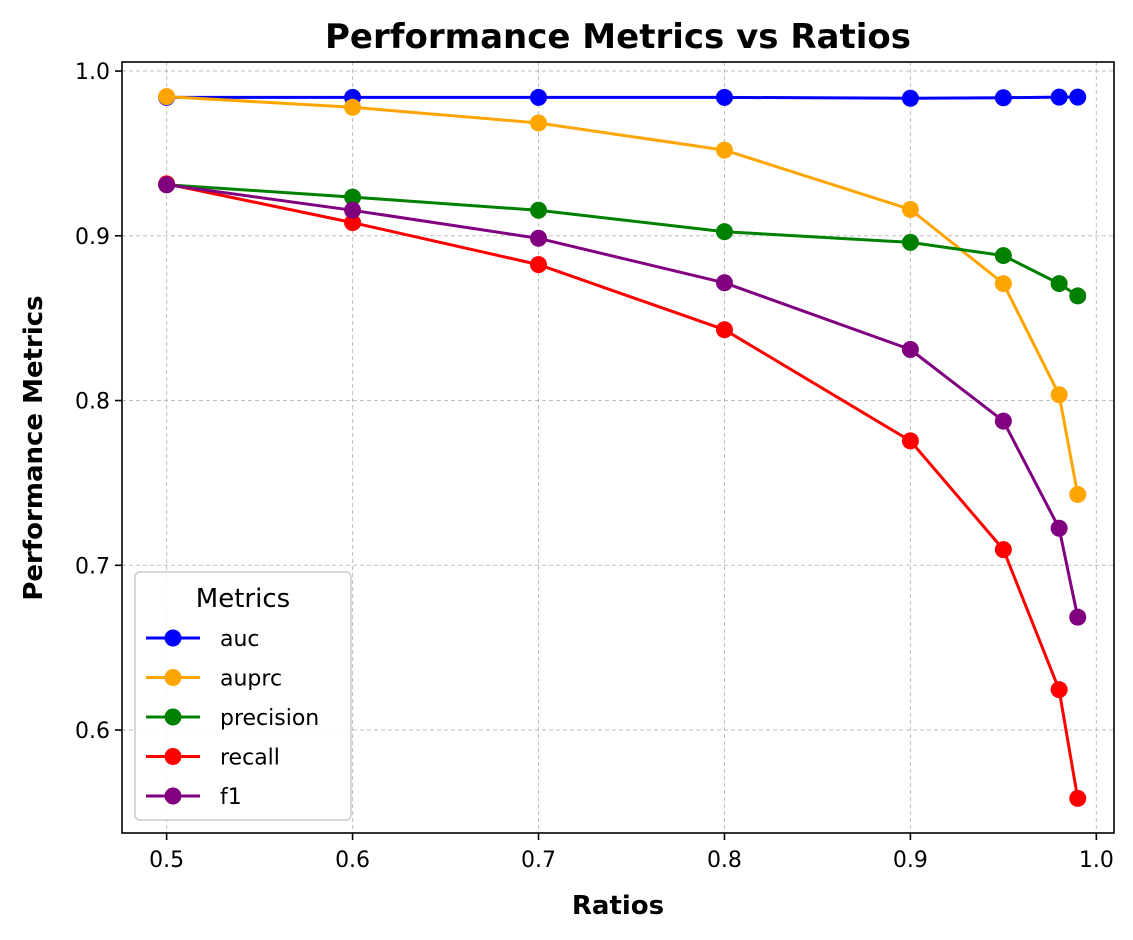 Image resolution: width=1133 pixels, height=940 pixels. I want to click on legend-label: f1, so click(231, 797).